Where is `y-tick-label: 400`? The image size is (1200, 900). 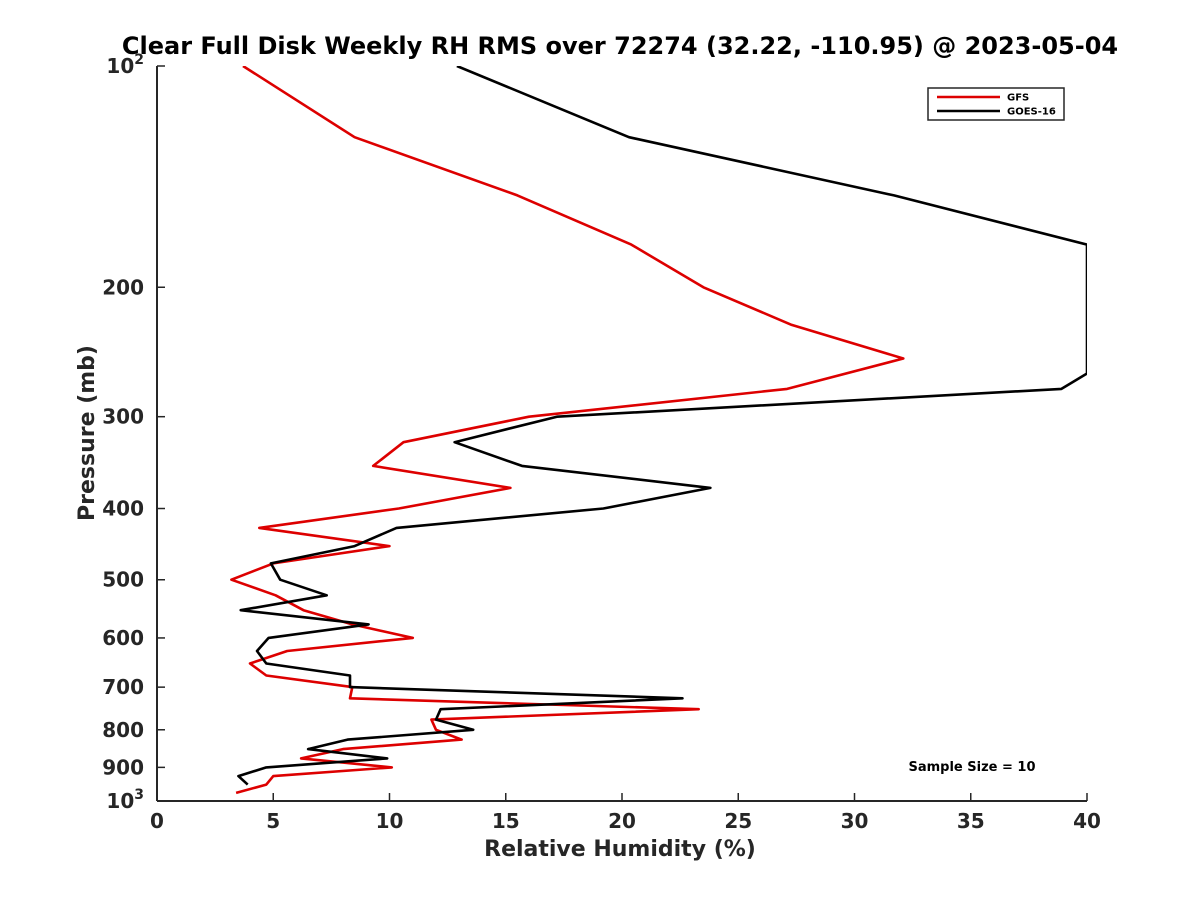
y-tick-label: 400 is located at coordinates (123, 509).